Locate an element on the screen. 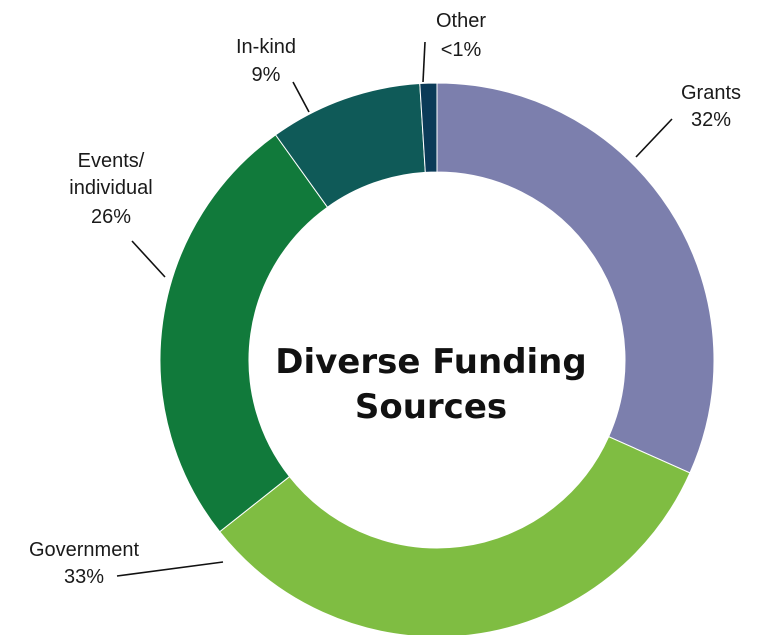 The width and height of the screenshot is (765, 635). slice-label-events-individual: Events/ individual 26% is located at coordinates (117, 214).